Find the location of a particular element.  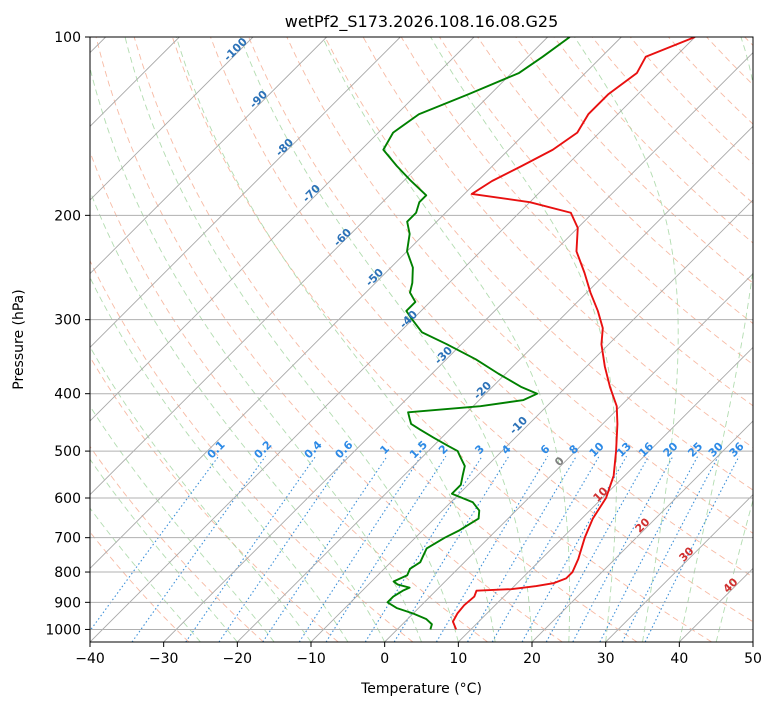

x-tick-label: 0 is located at coordinates (384, 659).